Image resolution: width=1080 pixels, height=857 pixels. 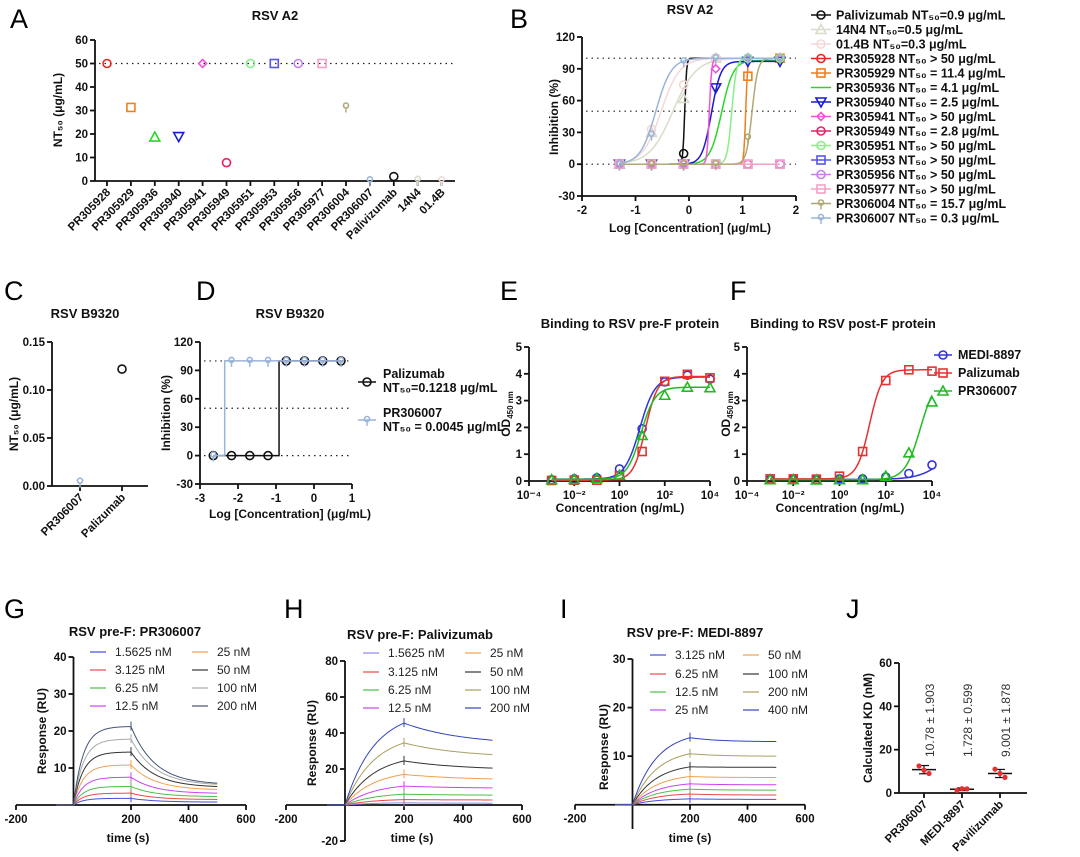 What do you see at coordinates (410, 744) in the screenshot?
I see `series-6.25: 6.25 nM` at bounding box center [410, 744].